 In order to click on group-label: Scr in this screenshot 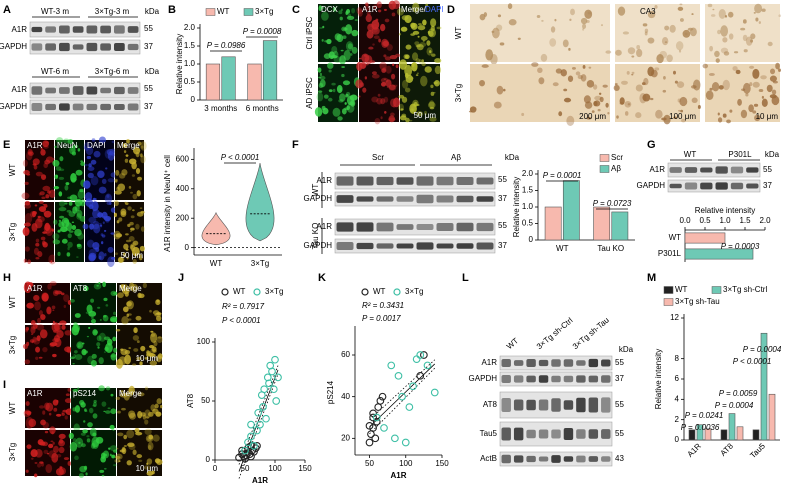, I will do `click(378, 157)`.